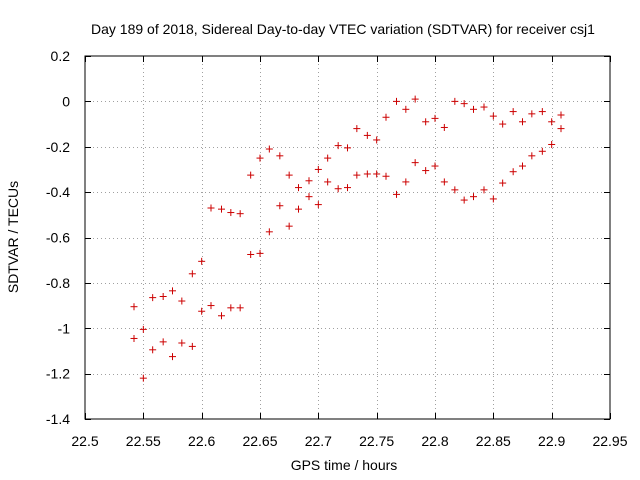 The height and width of the screenshot is (480, 640). What do you see at coordinates (58, 192) in the screenshot?
I see `y-tick-label: -0.4` at bounding box center [58, 192].